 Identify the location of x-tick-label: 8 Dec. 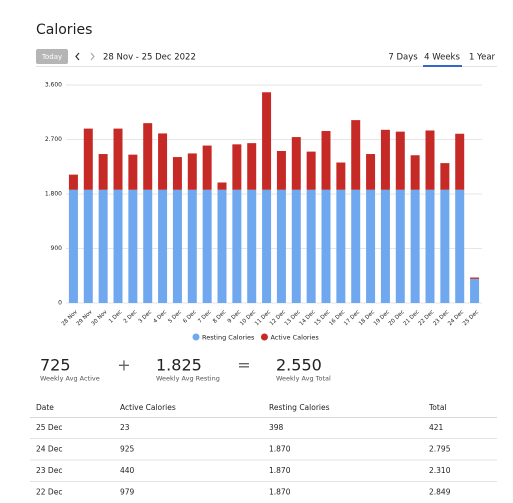
(219, 316).